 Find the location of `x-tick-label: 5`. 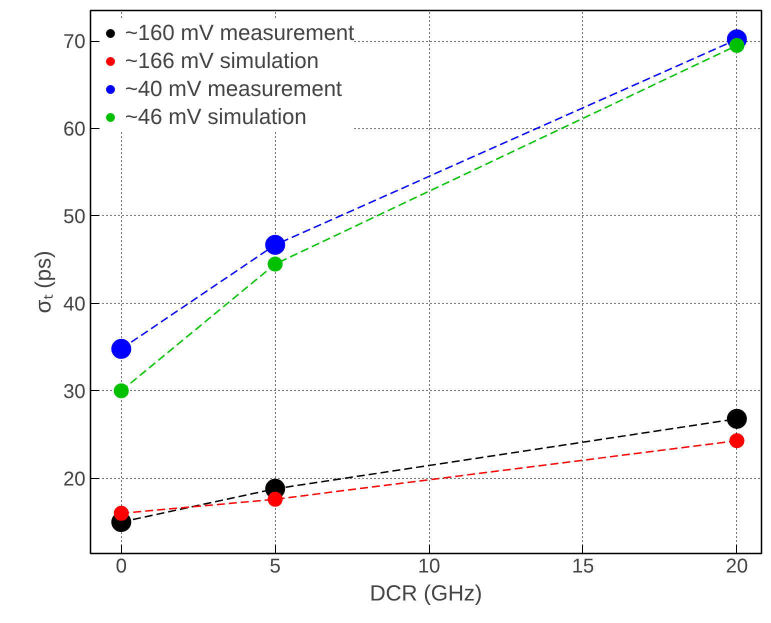

x-tick-label: 5 is located at coordinates (275, 567).